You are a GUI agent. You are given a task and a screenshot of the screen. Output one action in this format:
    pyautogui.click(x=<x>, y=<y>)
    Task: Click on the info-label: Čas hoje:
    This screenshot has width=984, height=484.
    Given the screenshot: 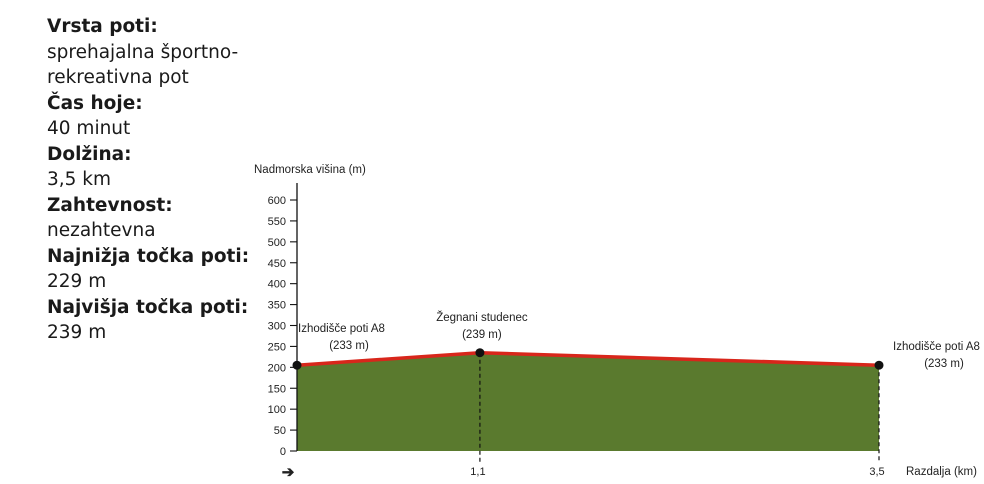 What is the action you would take?
    pyautogui.click(x=95, y=103)
    